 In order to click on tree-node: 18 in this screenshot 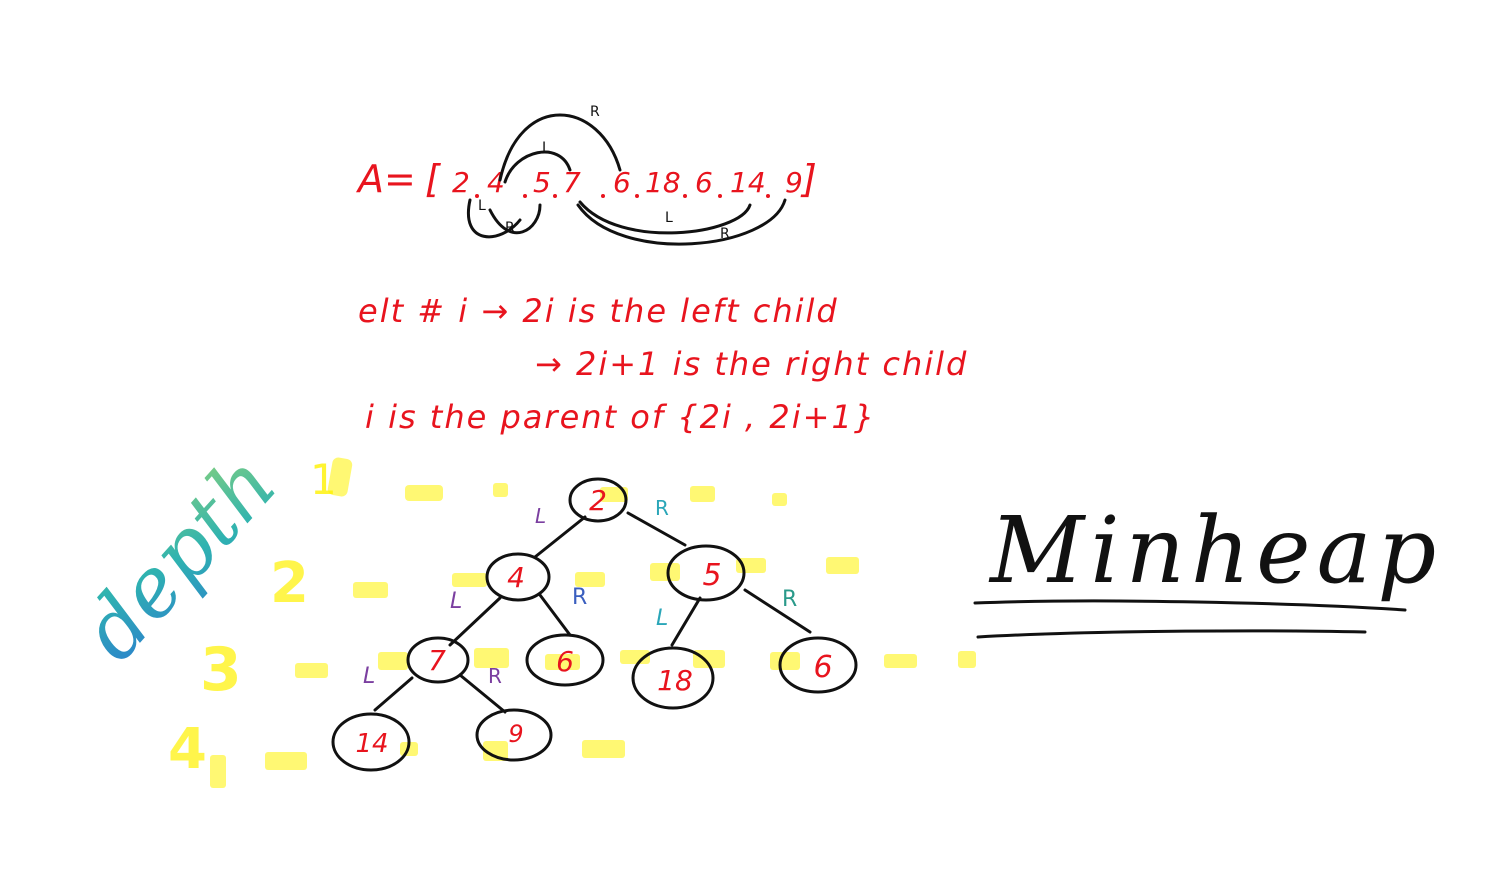, I will do `click(673, 678)`.